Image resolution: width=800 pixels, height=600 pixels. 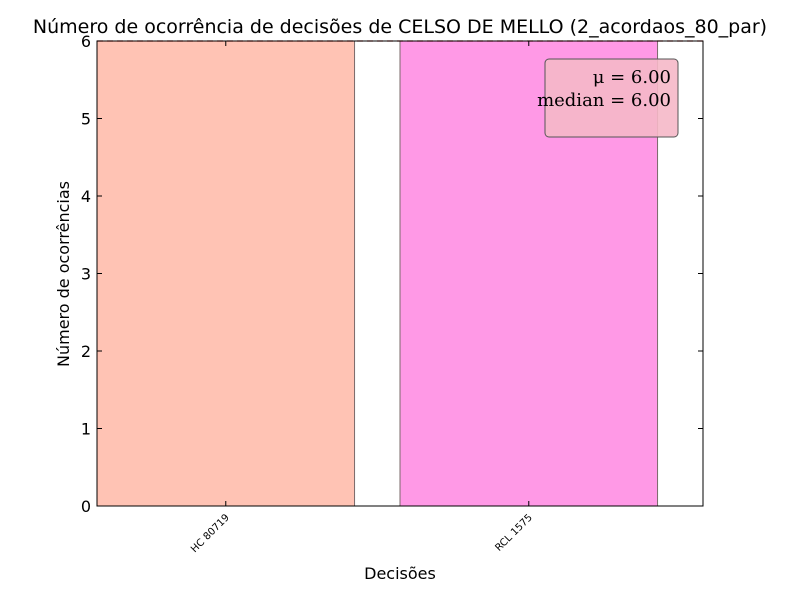 I want to click on stats-legend-box, so click(x=611, y=98).